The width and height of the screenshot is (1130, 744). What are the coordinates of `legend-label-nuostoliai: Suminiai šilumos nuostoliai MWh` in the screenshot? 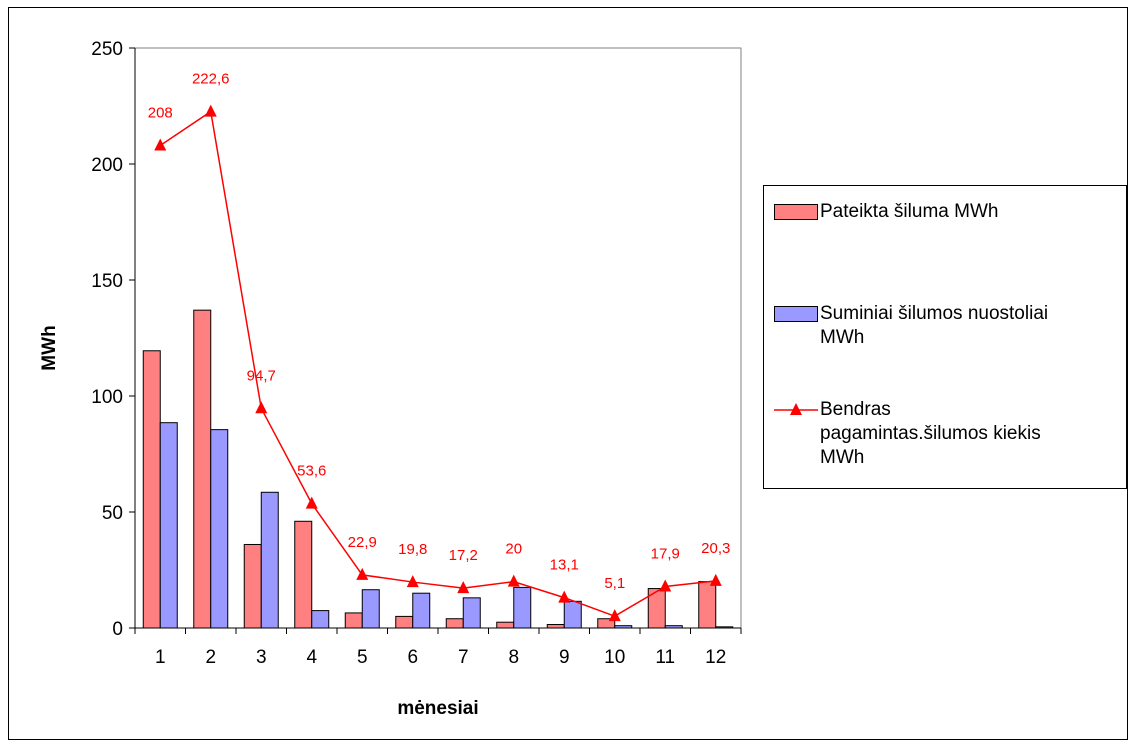 It's located at (970, 326).